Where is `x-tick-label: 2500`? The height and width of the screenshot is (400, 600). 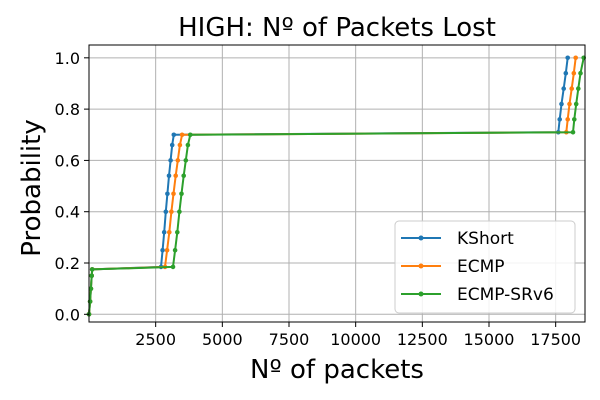
x-tick-label: 2500 is located at coordinates (155, 339).